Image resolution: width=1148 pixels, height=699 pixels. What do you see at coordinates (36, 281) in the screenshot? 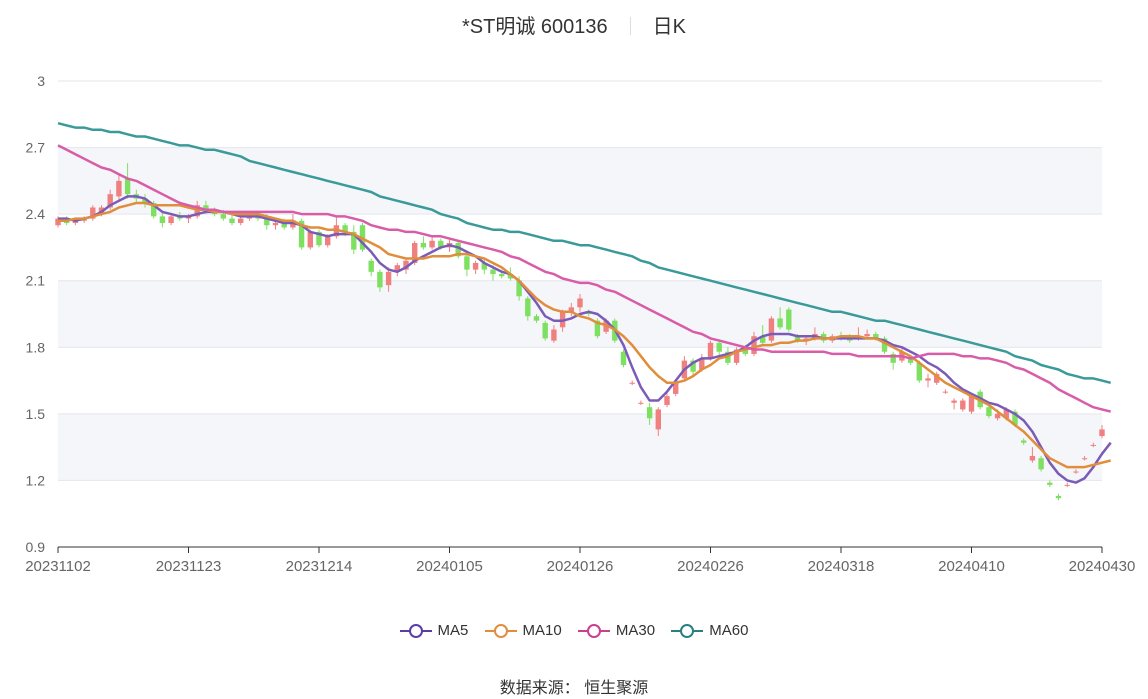
I see `y-tick-label: 2.1` at bounding box center [36, 281].